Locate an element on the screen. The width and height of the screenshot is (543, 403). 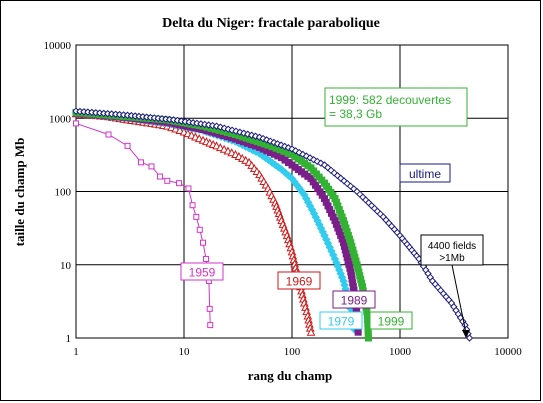
annotation-box: 1999: 582 decouvertes= 38,3 Gb is located at coordinates (396, 107).